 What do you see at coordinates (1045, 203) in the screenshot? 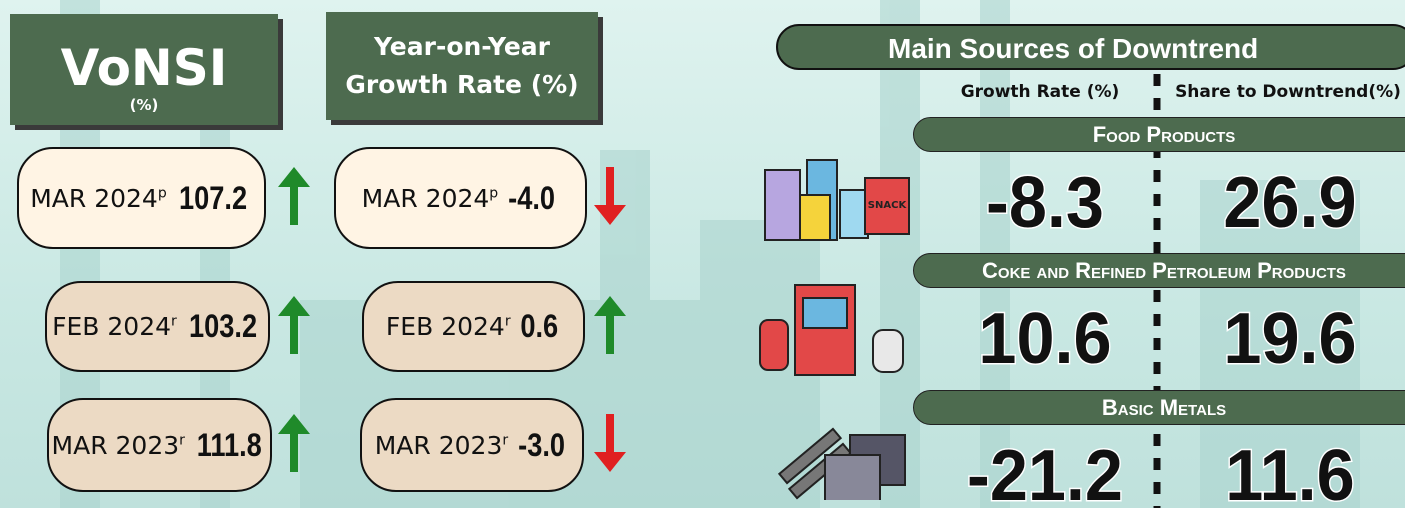
I see `growth-value: -8.3` at bounding box center [1045, 203].